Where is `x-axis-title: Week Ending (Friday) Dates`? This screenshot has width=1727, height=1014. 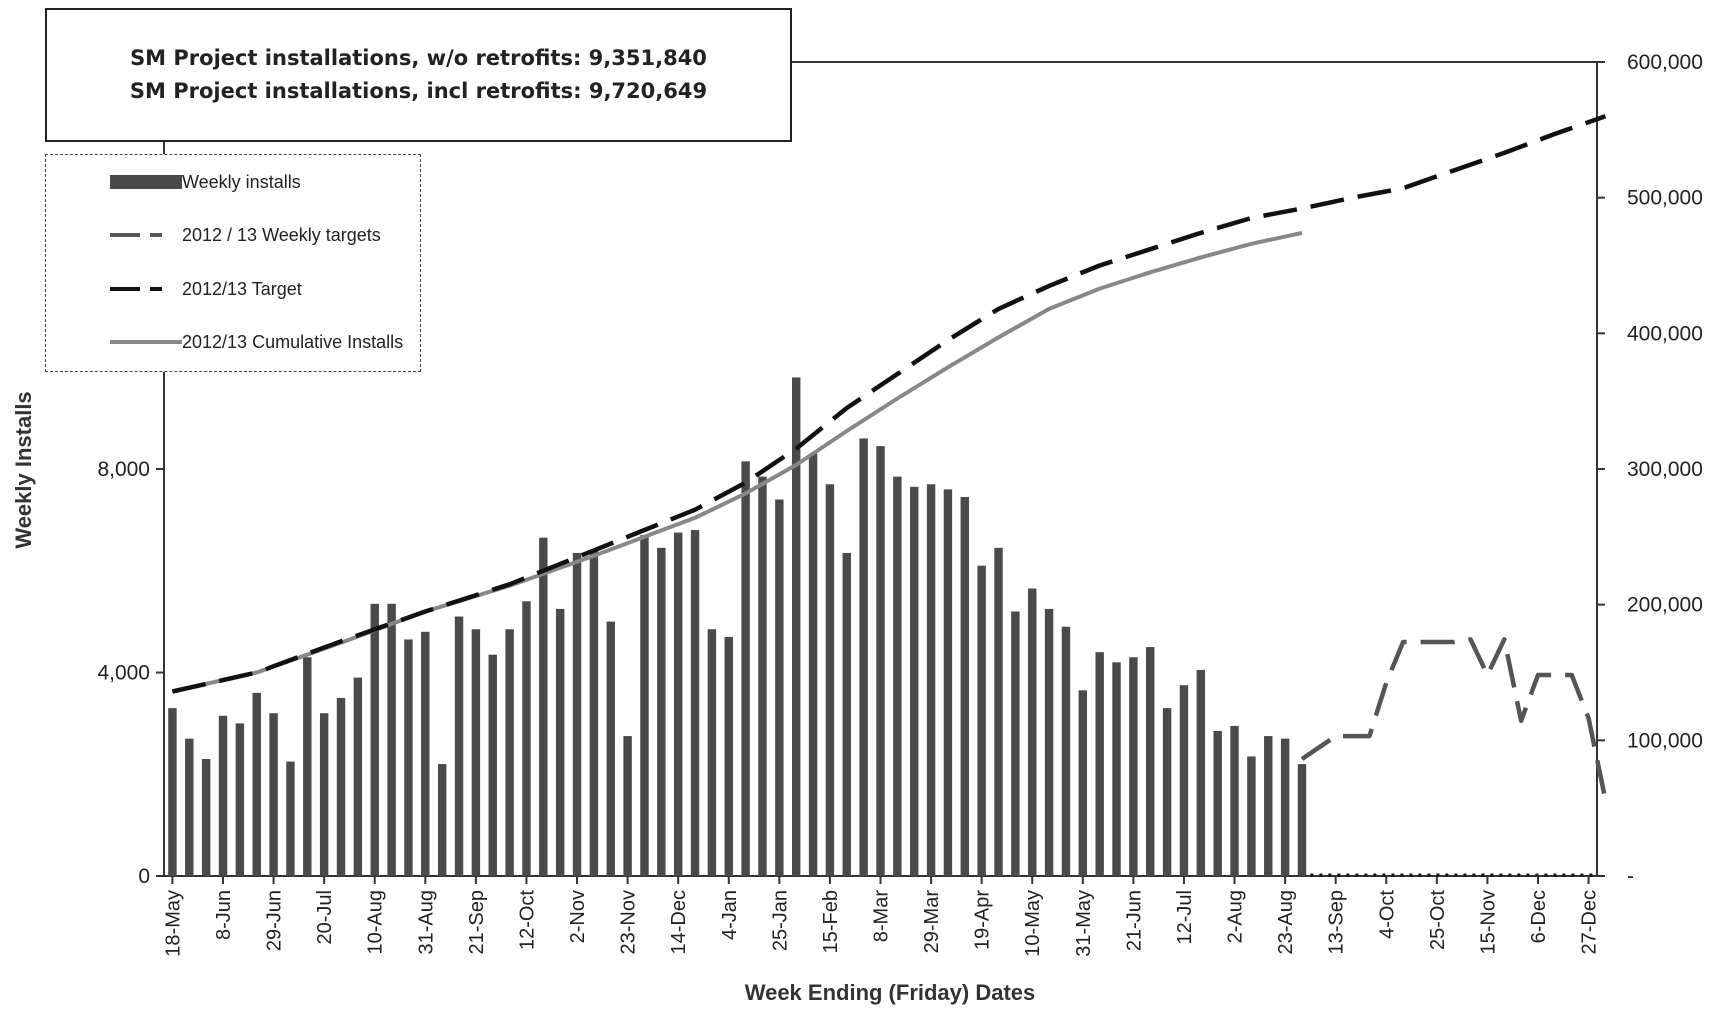 x-axis-title: Week Ending (Friday) Dates is located at coordinates (890, 992).